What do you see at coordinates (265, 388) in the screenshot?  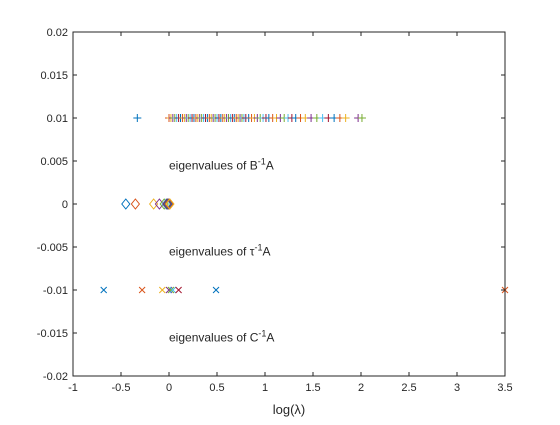 I see `x-tick-label: 1` at bounding box center [265, 388].